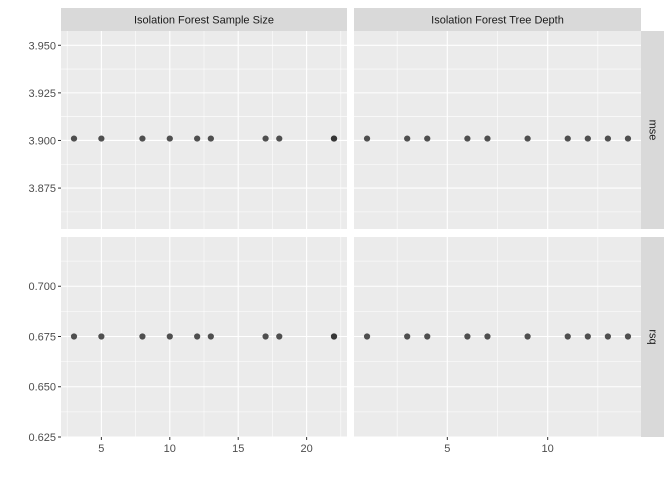 The width and height of the screenshot is (672, 480). I want to click on y-tick-label: 0.675, so click(42, 337).